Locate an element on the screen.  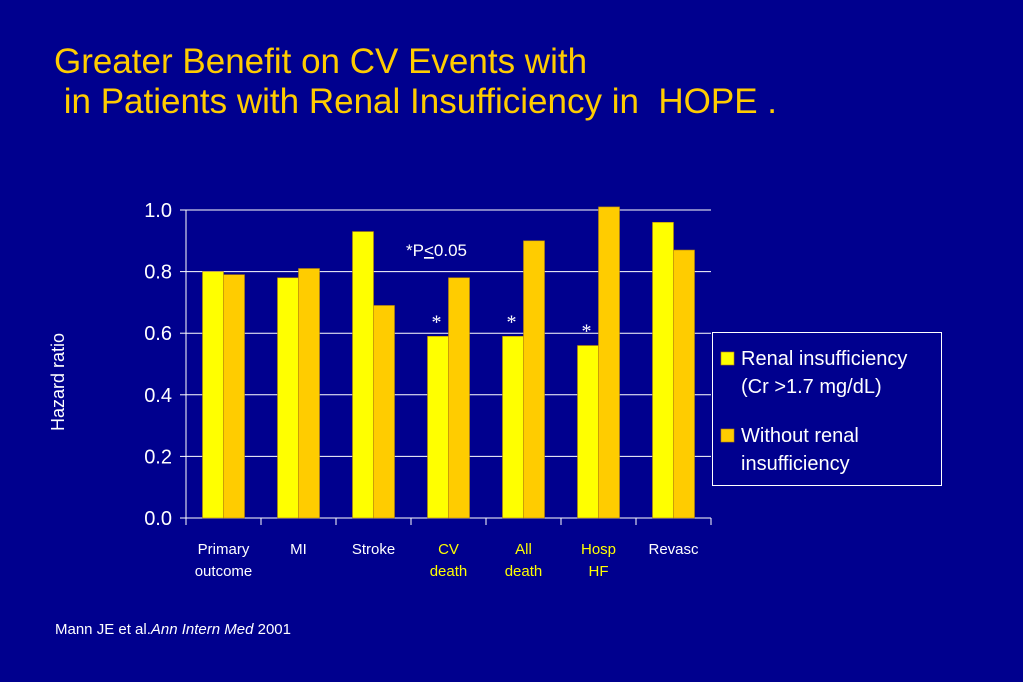
p-value-annotation: *P<0.05 is located at coordinates (436, 250).